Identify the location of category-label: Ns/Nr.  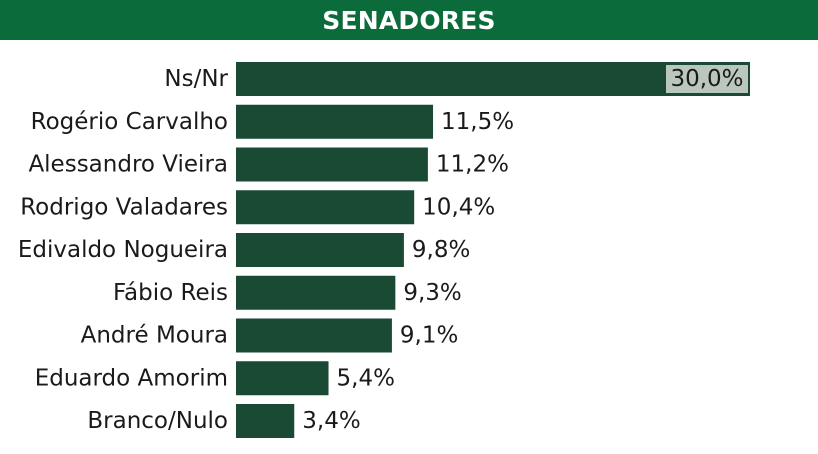
(196, 79).